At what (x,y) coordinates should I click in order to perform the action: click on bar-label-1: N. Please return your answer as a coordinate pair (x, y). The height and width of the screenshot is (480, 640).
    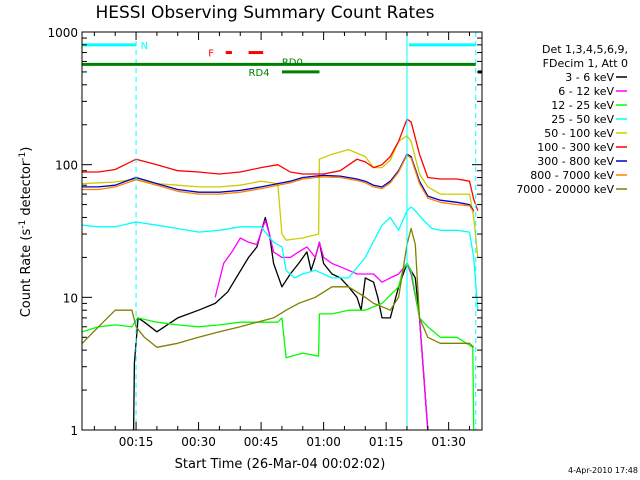
    Looking at the image, I should click on (144, 46).